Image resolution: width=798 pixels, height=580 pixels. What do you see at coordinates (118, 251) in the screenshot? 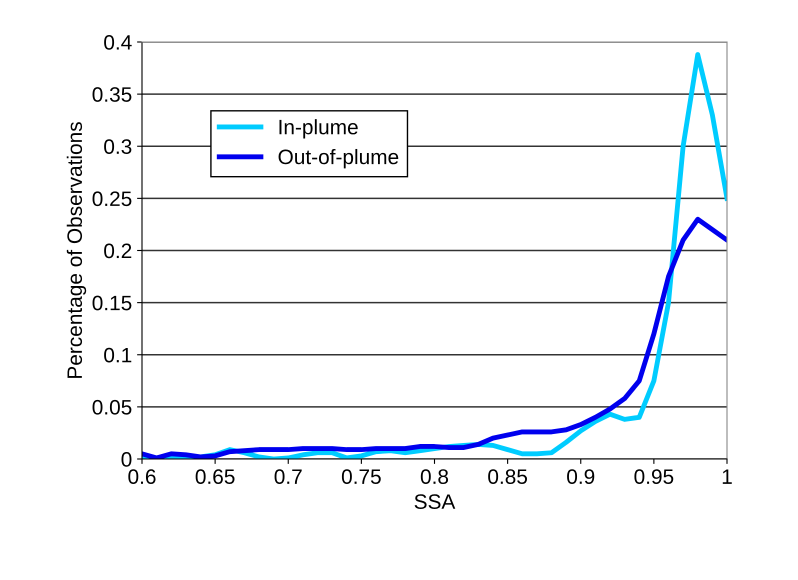
I see `y-tick-label: 0.2` at bounding box center [118, 251].